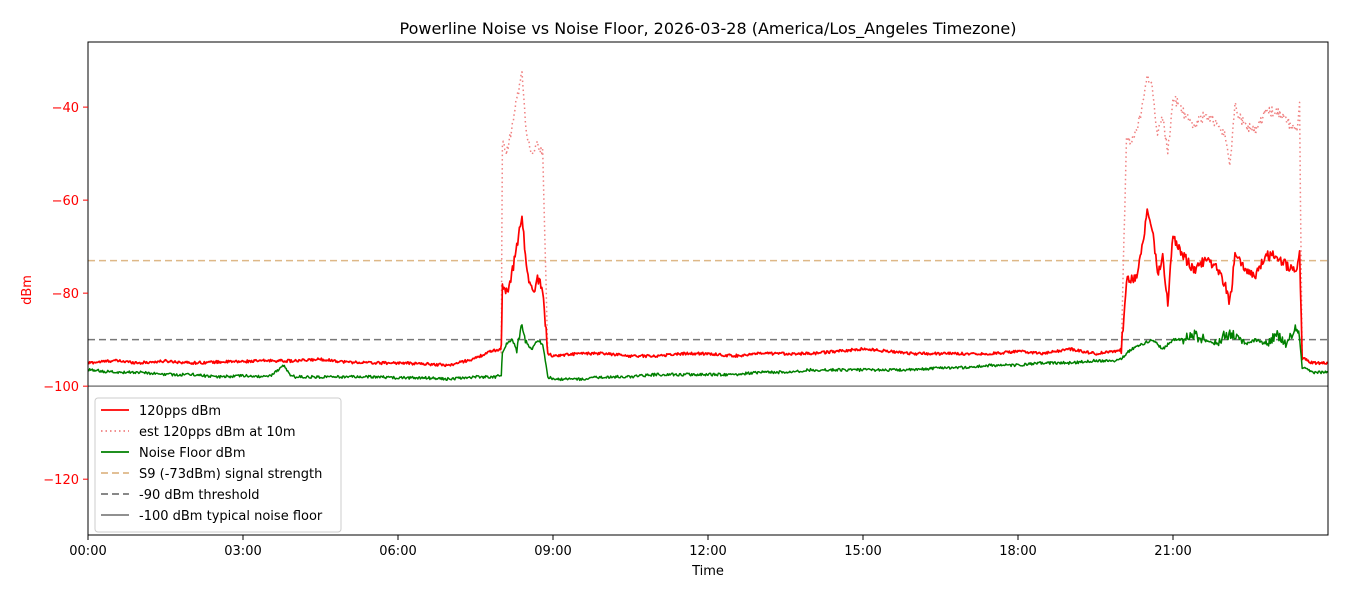 Image resolution: width=1347 pixels, height=598 pixels. What do you see at coordinates (27, 290) in the screenshot?
I see `y-axis-label: dBm` at bounding box center [27, 290].